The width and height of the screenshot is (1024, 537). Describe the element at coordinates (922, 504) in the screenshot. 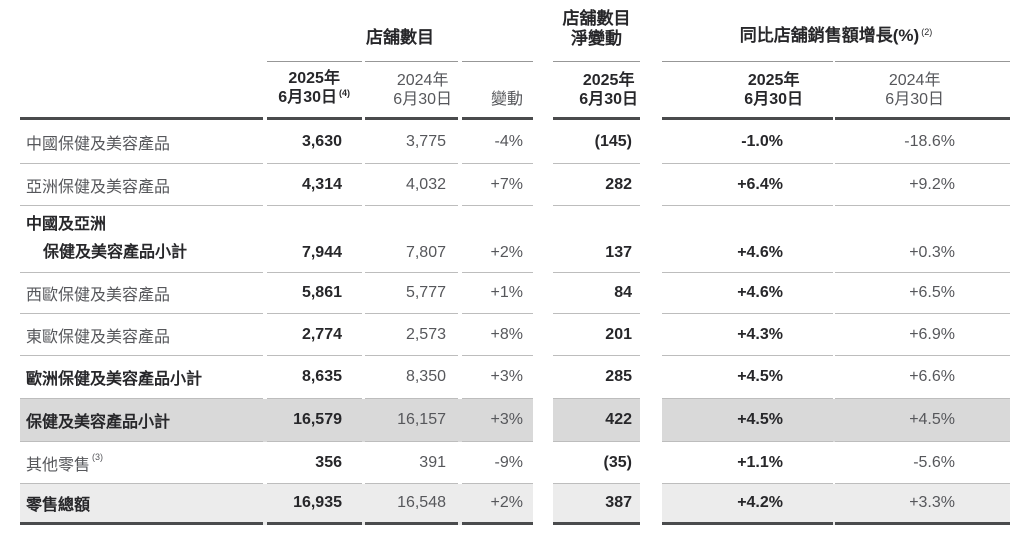

I see `growth-2024-value: +3.3%` at that location.